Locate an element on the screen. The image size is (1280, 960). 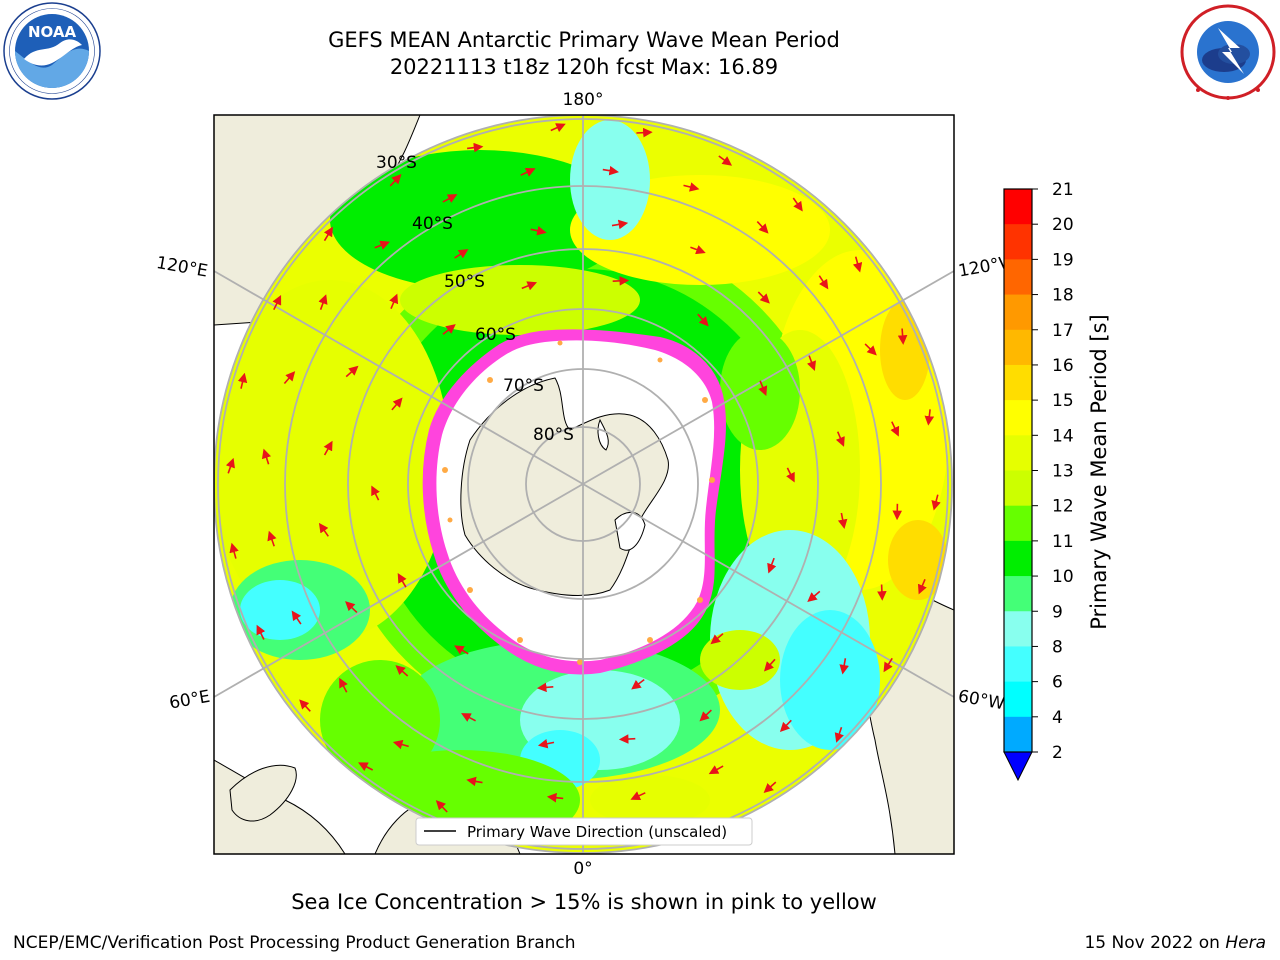
lat-label-40s: 40°S is located at coordinates (432, 224).